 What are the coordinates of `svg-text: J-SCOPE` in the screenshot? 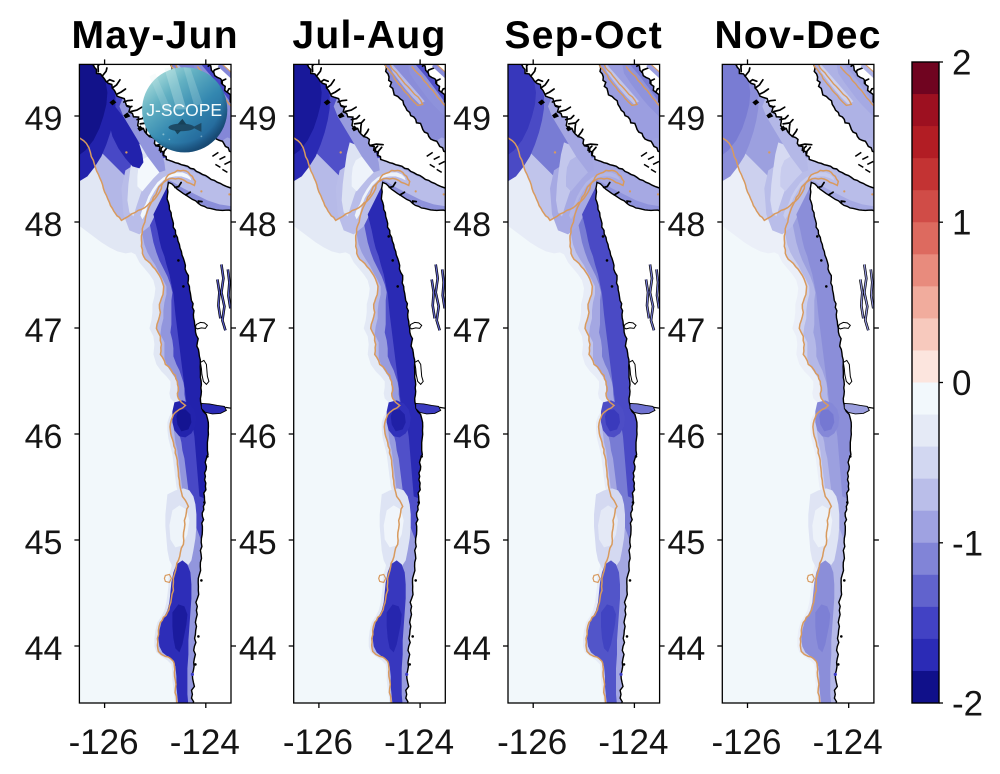 It's located at (184, 110).